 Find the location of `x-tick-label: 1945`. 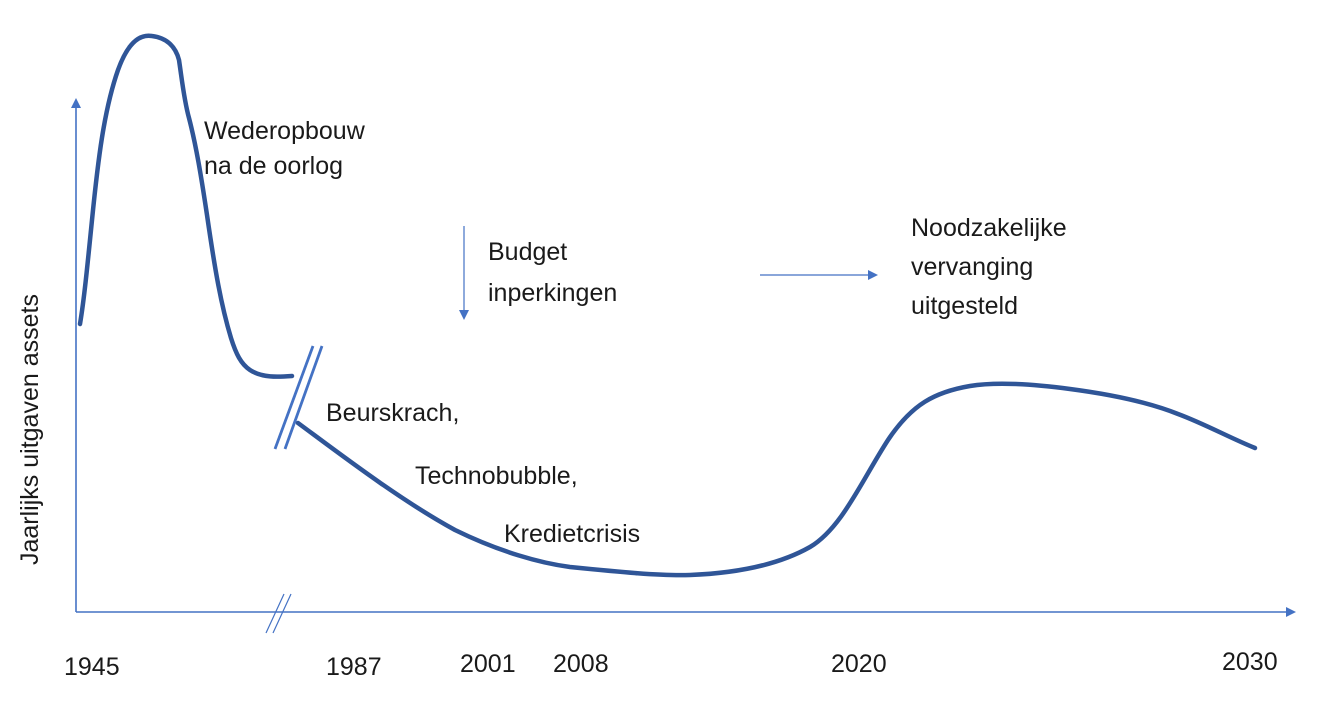

x-tick-label: 1945 is located at coordinates (92, 667).